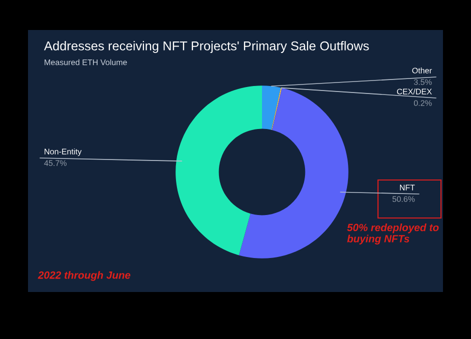  I want to click on data-label: 0.2%, so click(423, 103).